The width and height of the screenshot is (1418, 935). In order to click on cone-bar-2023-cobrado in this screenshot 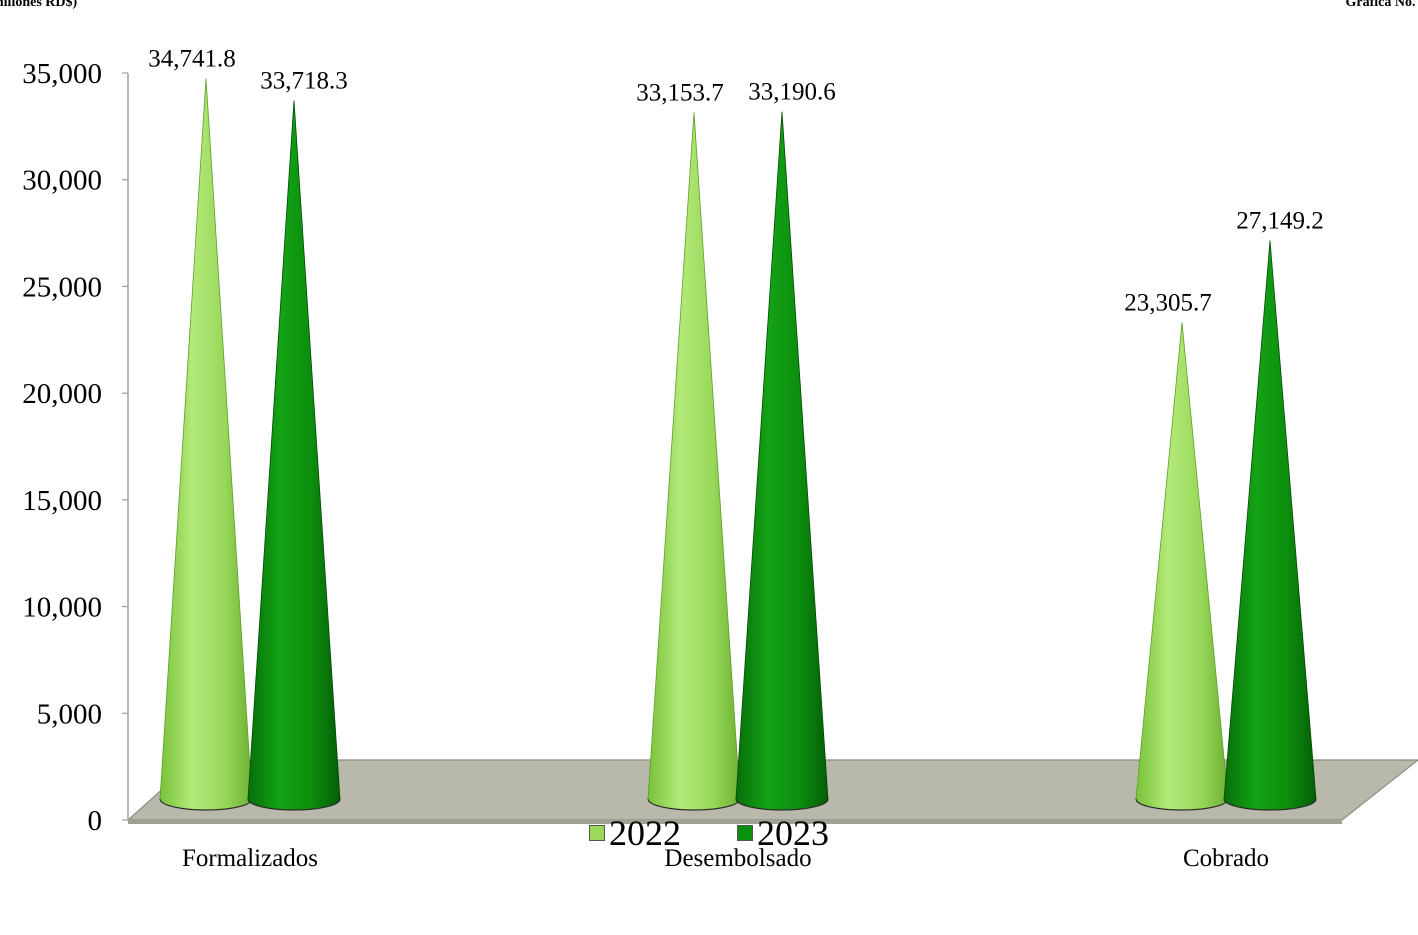, I will do `click(1270, 525)`.